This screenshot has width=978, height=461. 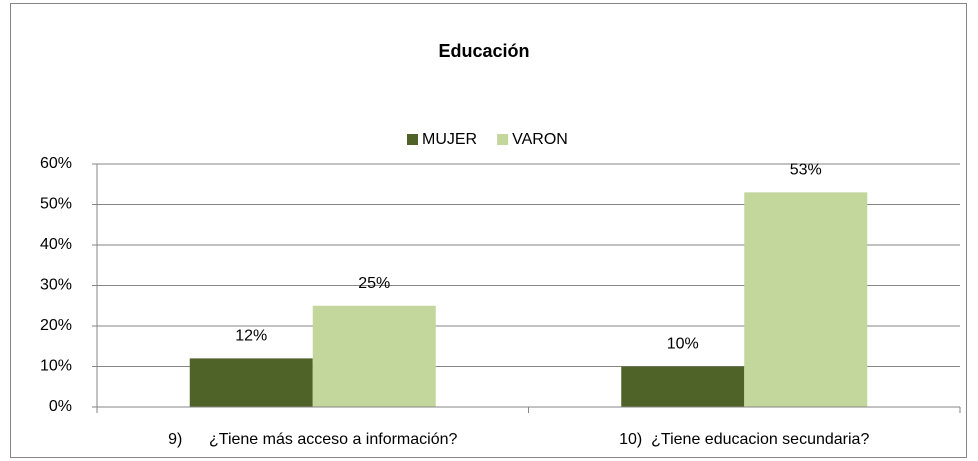 I want to click on x-tick-label: 10) ¿Tiene educacion secundaria?, so click(x=744, y=439).